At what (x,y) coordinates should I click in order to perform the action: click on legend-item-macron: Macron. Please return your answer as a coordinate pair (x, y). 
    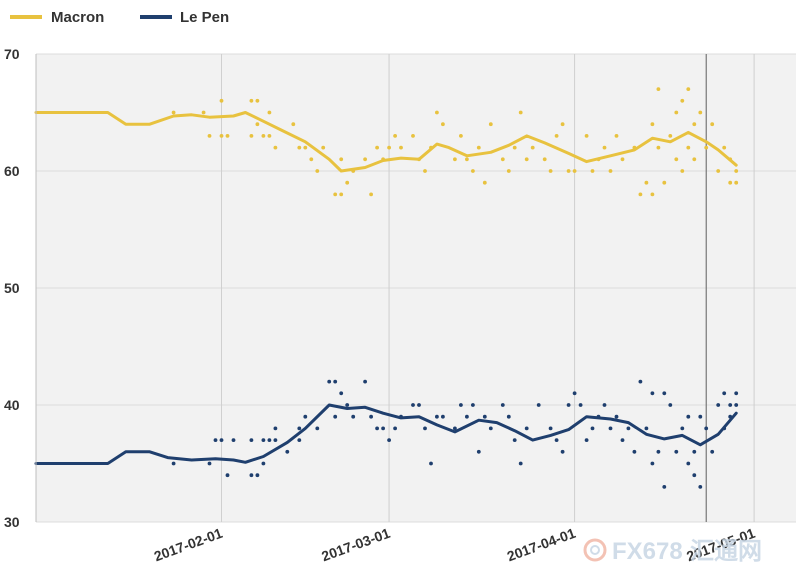
    Looking at the image, I should click on (57, 17).